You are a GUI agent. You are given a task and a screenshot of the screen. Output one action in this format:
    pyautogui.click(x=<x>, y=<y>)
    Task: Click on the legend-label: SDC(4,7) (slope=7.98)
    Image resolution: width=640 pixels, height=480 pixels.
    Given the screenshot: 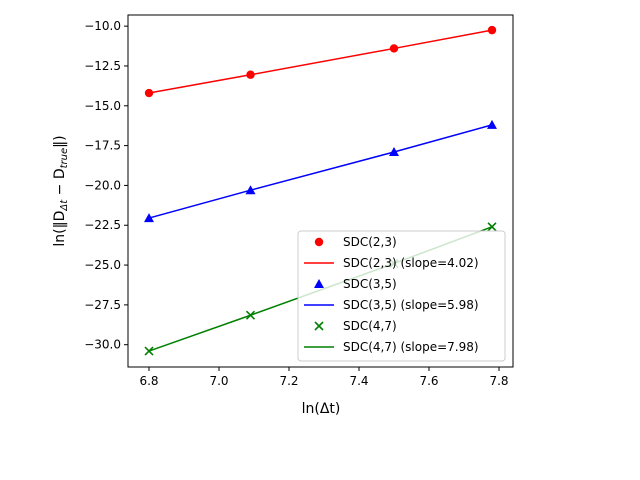 What is the action you would take?
    pyautogui.click(x=411, y=347)
    